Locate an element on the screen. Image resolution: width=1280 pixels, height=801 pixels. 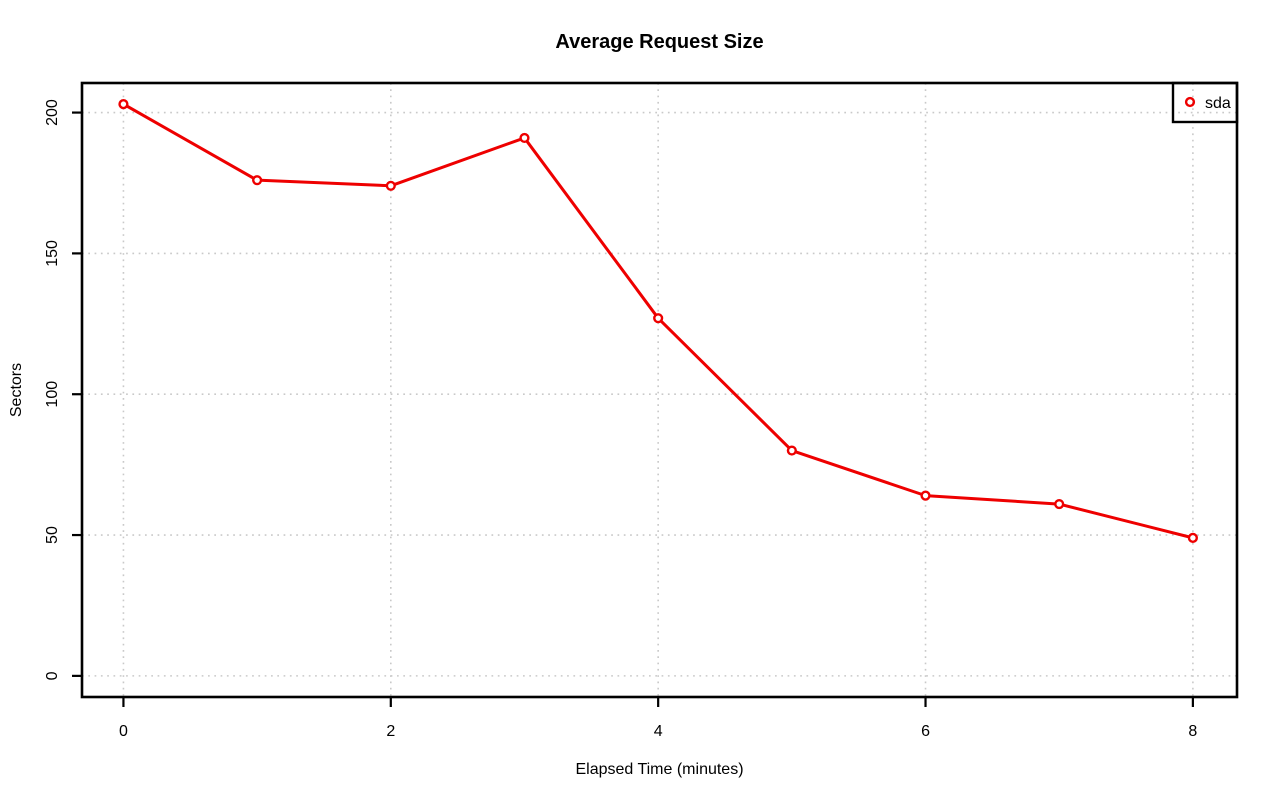
legend-label: sda is located at coordinates (1218, 103).